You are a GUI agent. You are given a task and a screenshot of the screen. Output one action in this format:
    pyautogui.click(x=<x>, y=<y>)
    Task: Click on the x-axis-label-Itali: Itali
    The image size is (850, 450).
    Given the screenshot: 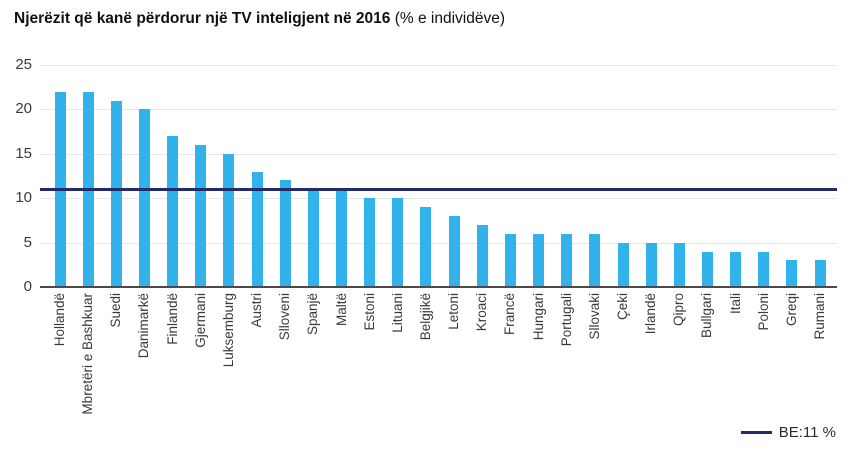 What is the action you would take?
    pyautogui.click(x=735, y=304)
    